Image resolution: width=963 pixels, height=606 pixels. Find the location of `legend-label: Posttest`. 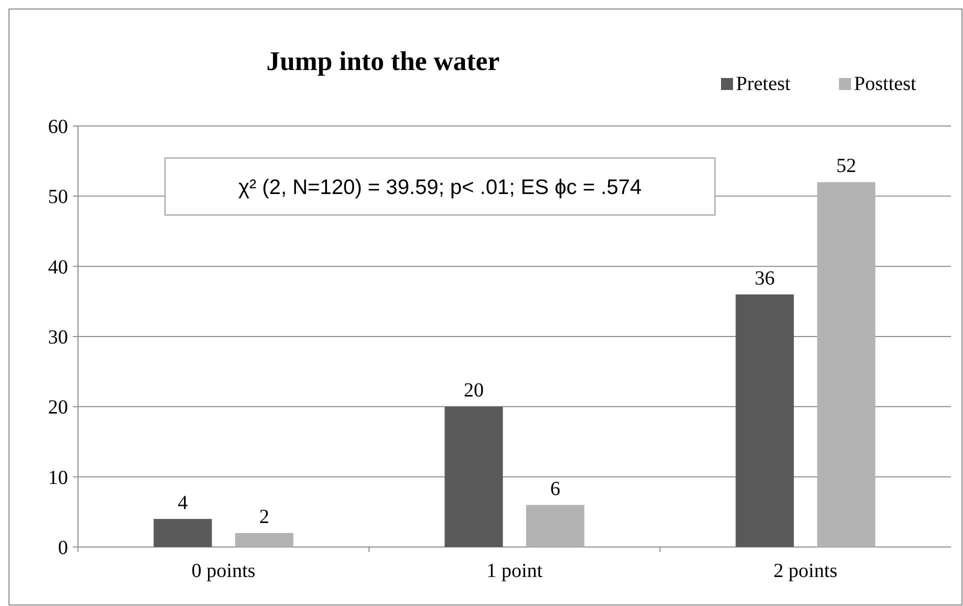

legend-label: Posttest is located at coordinates (885, 84).